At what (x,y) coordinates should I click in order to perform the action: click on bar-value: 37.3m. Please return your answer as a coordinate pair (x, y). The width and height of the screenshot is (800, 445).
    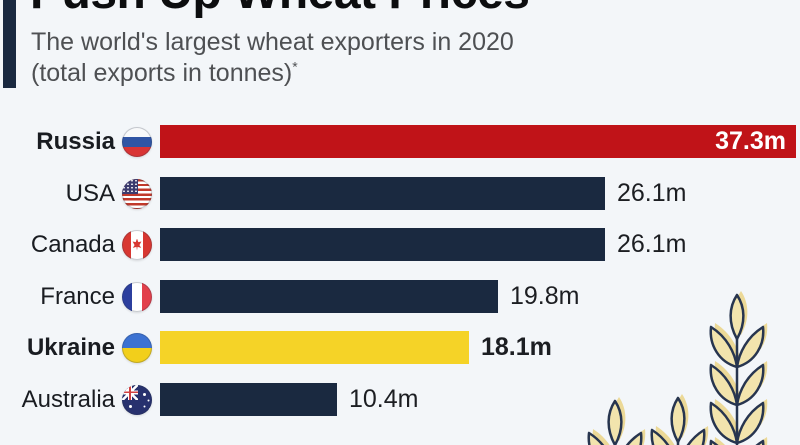
    Looking at the image, I should click on (750, 141).